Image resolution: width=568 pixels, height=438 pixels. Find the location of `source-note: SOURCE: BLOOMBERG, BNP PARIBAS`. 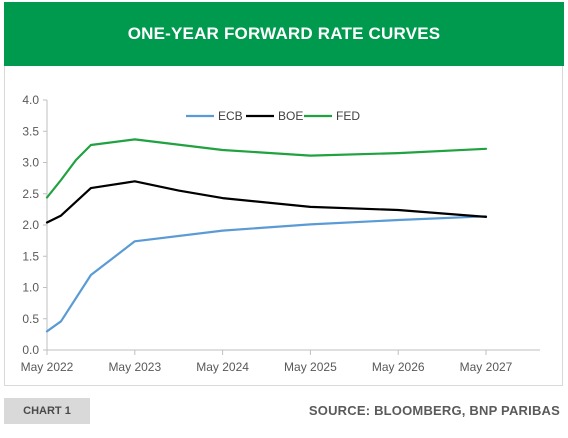

source-note: SOURCE: BLOOMBERG, BNP PARIBAS is located at coordinates (434, 410).